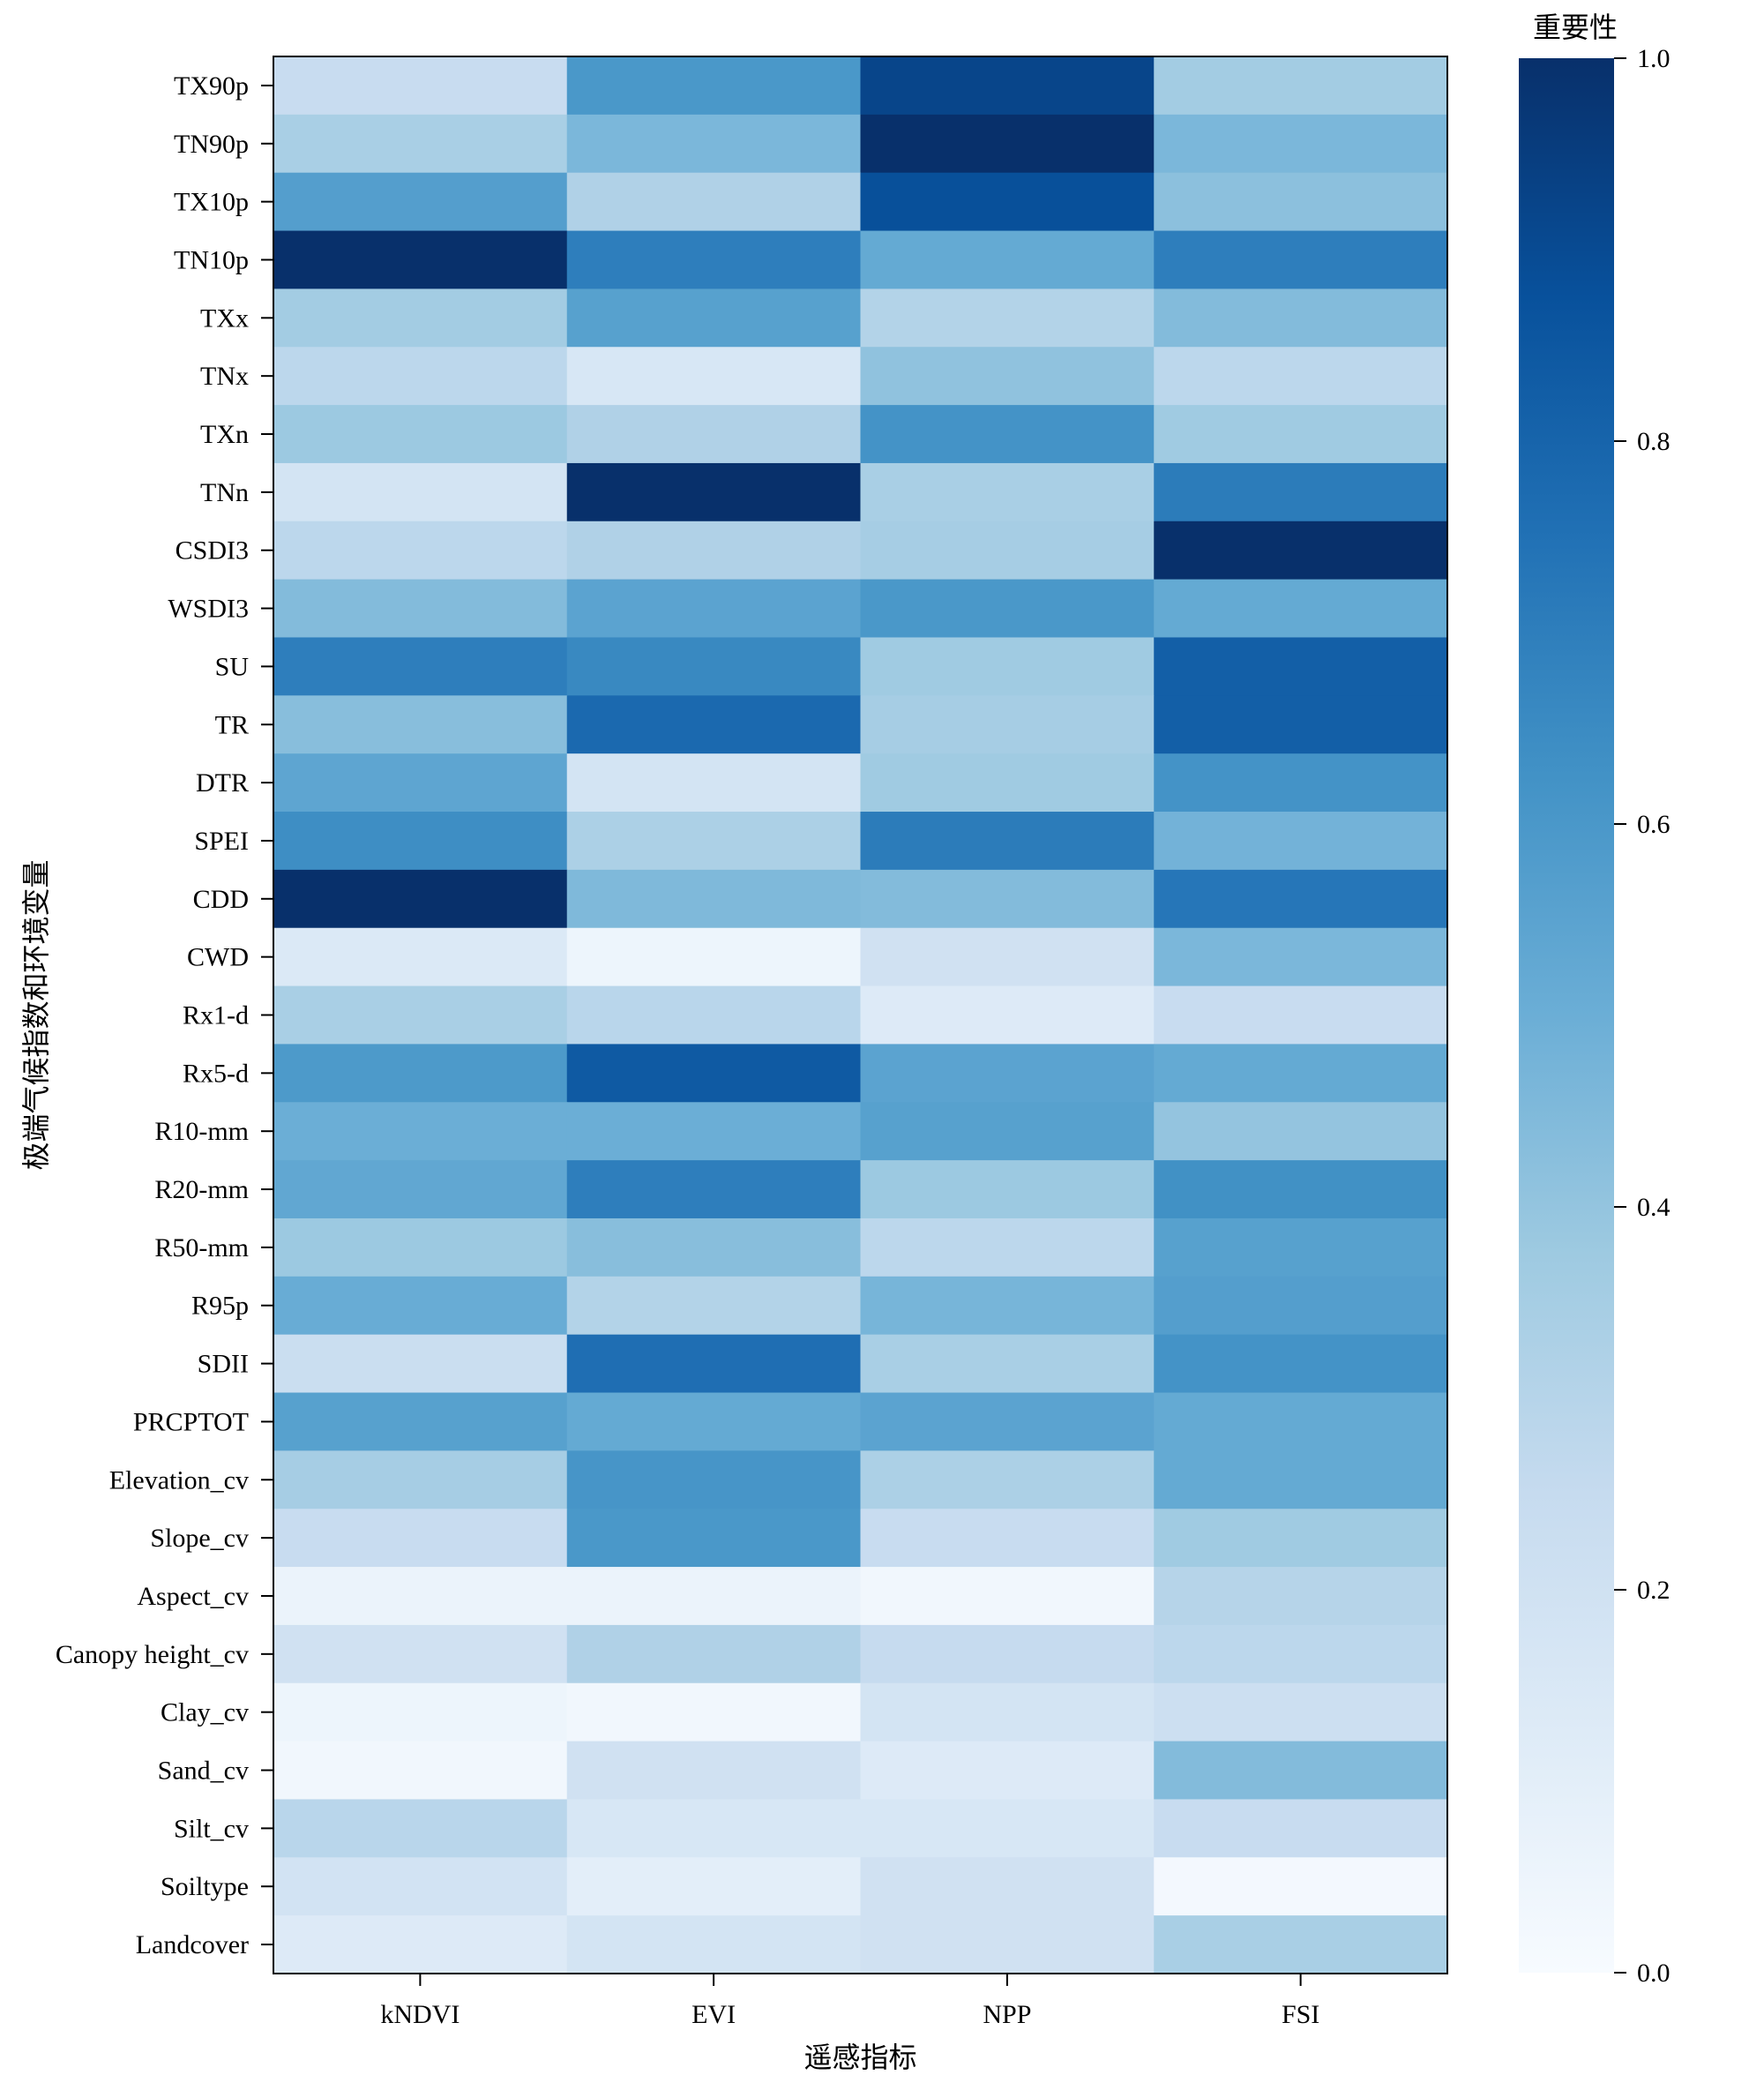 The height and width of the screenshot is (2090, 1764). I want to click on x-tick-label: EVI, so click(713, 2014).